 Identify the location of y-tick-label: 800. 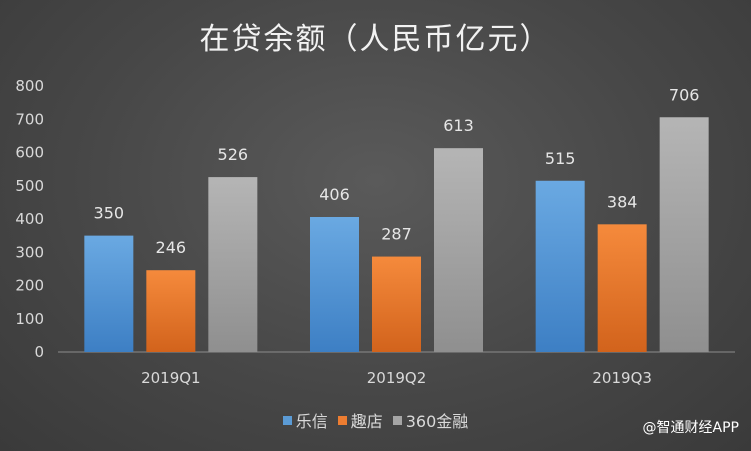
(29, 86).